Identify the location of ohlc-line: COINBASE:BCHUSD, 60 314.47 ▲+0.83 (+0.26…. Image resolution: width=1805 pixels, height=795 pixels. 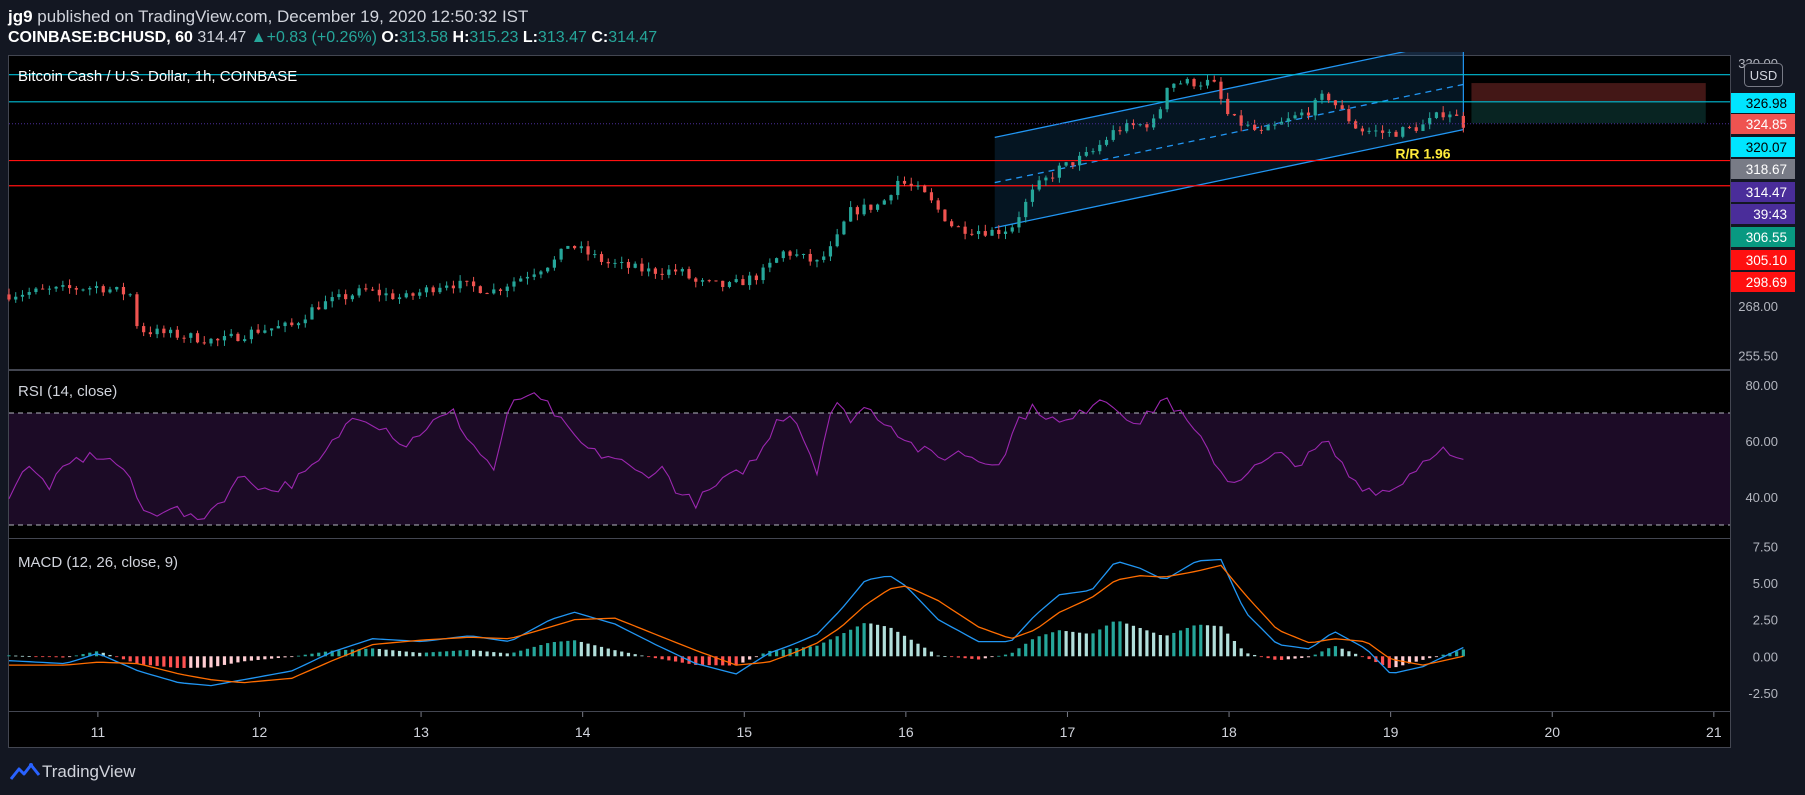
(332, 38).